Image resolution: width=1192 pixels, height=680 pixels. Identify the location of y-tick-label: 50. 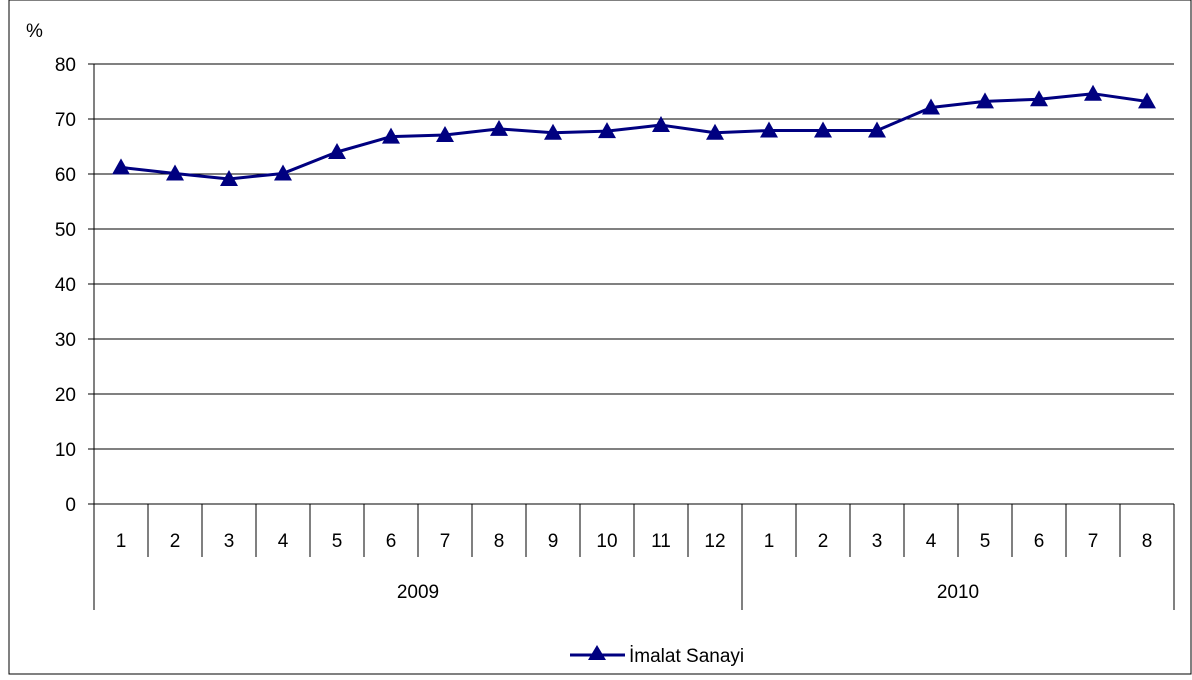
(65, 230).